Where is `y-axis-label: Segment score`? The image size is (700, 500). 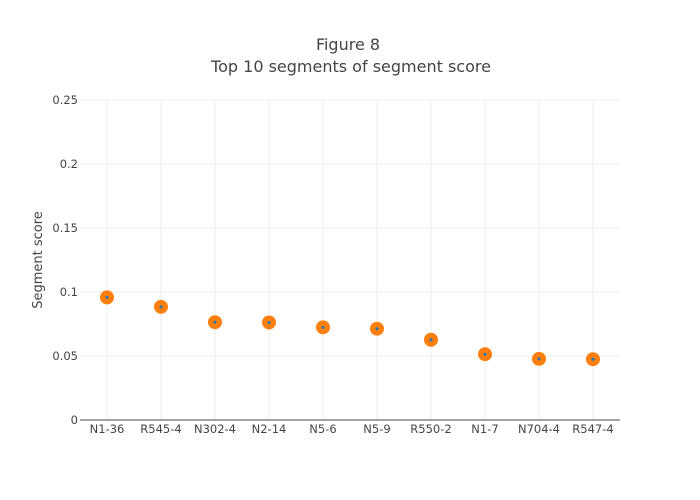 y-axis-label: Segment score is located at coordinates (38, 260).